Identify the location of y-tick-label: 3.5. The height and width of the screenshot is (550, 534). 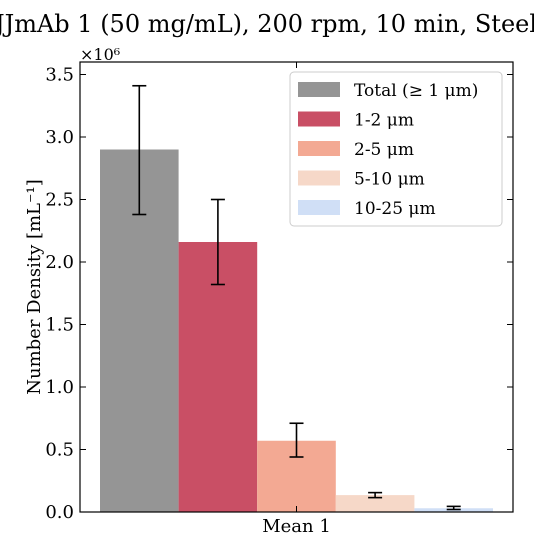
(59, 75).